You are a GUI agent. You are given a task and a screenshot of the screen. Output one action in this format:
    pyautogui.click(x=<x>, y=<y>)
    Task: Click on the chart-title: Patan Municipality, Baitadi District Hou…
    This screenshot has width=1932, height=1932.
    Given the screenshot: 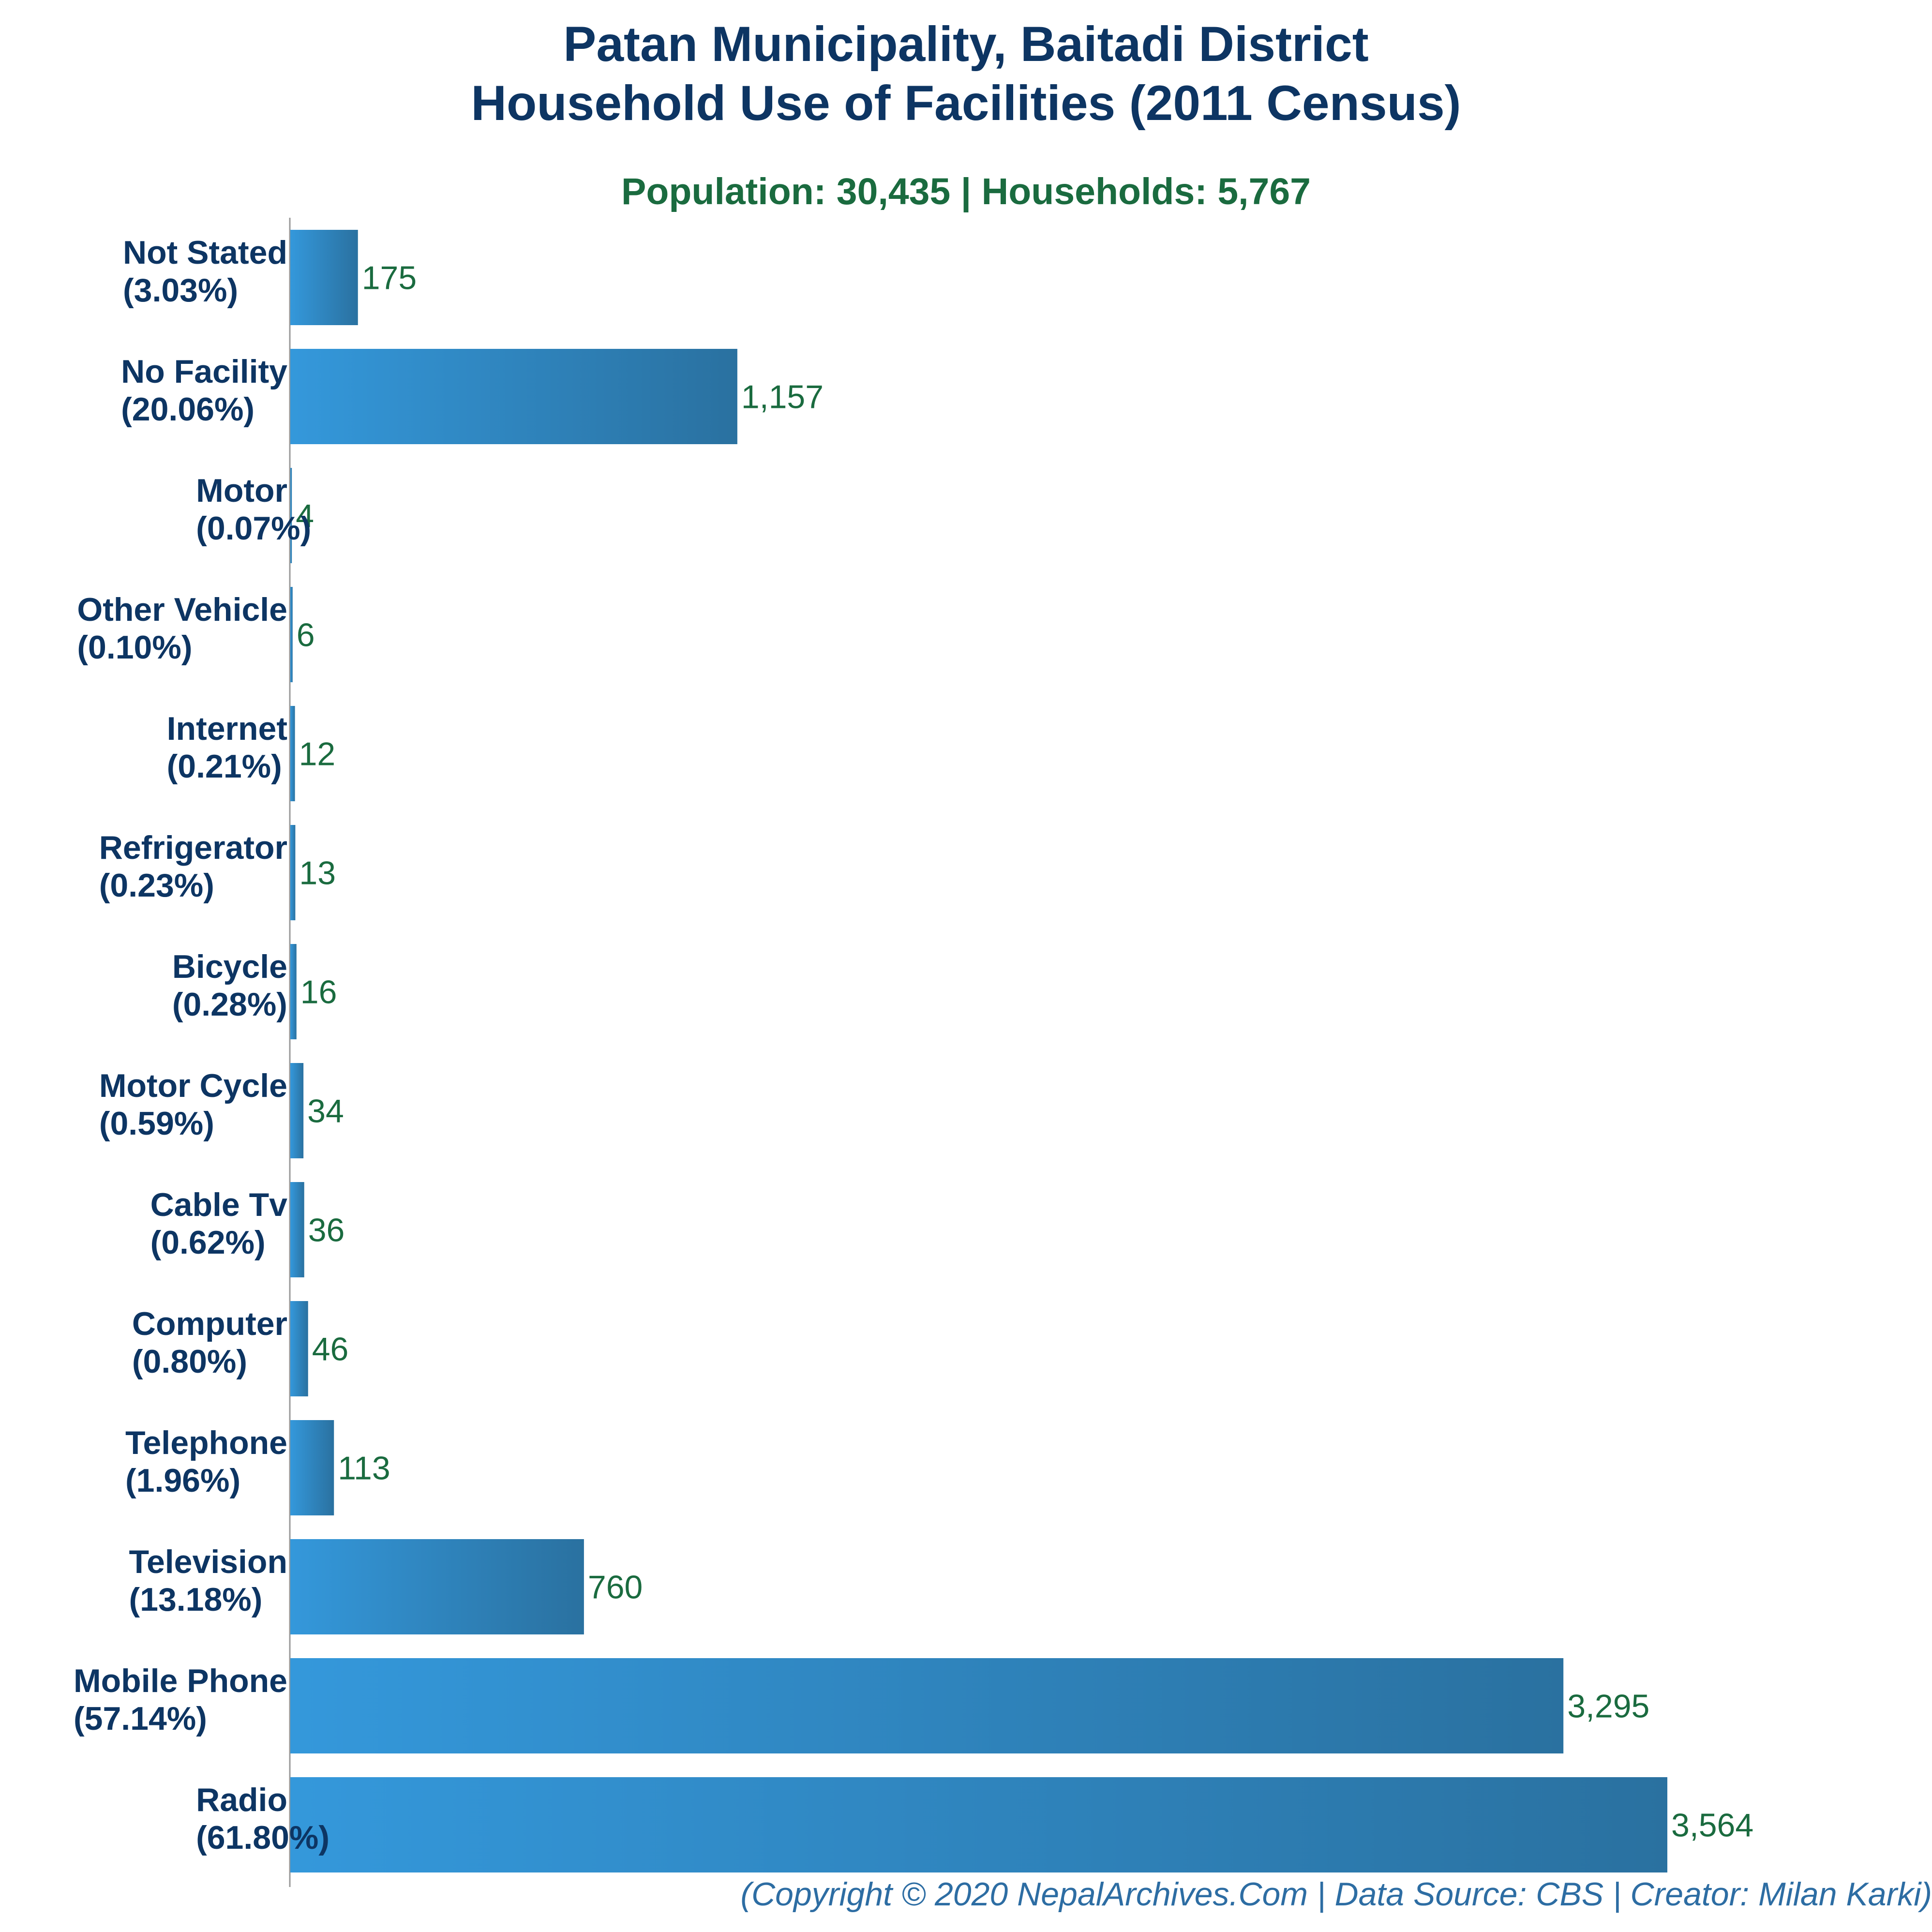 What is the action you would take?
    pyautogui.click(x=966, y=74)
    